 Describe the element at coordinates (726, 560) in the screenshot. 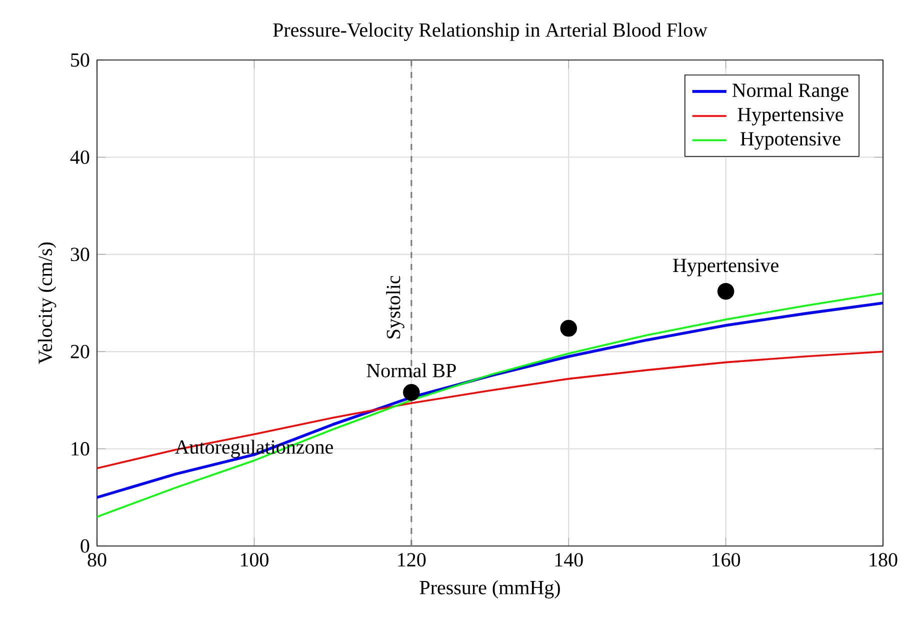

I see `x-tick-label: 160` at that location.